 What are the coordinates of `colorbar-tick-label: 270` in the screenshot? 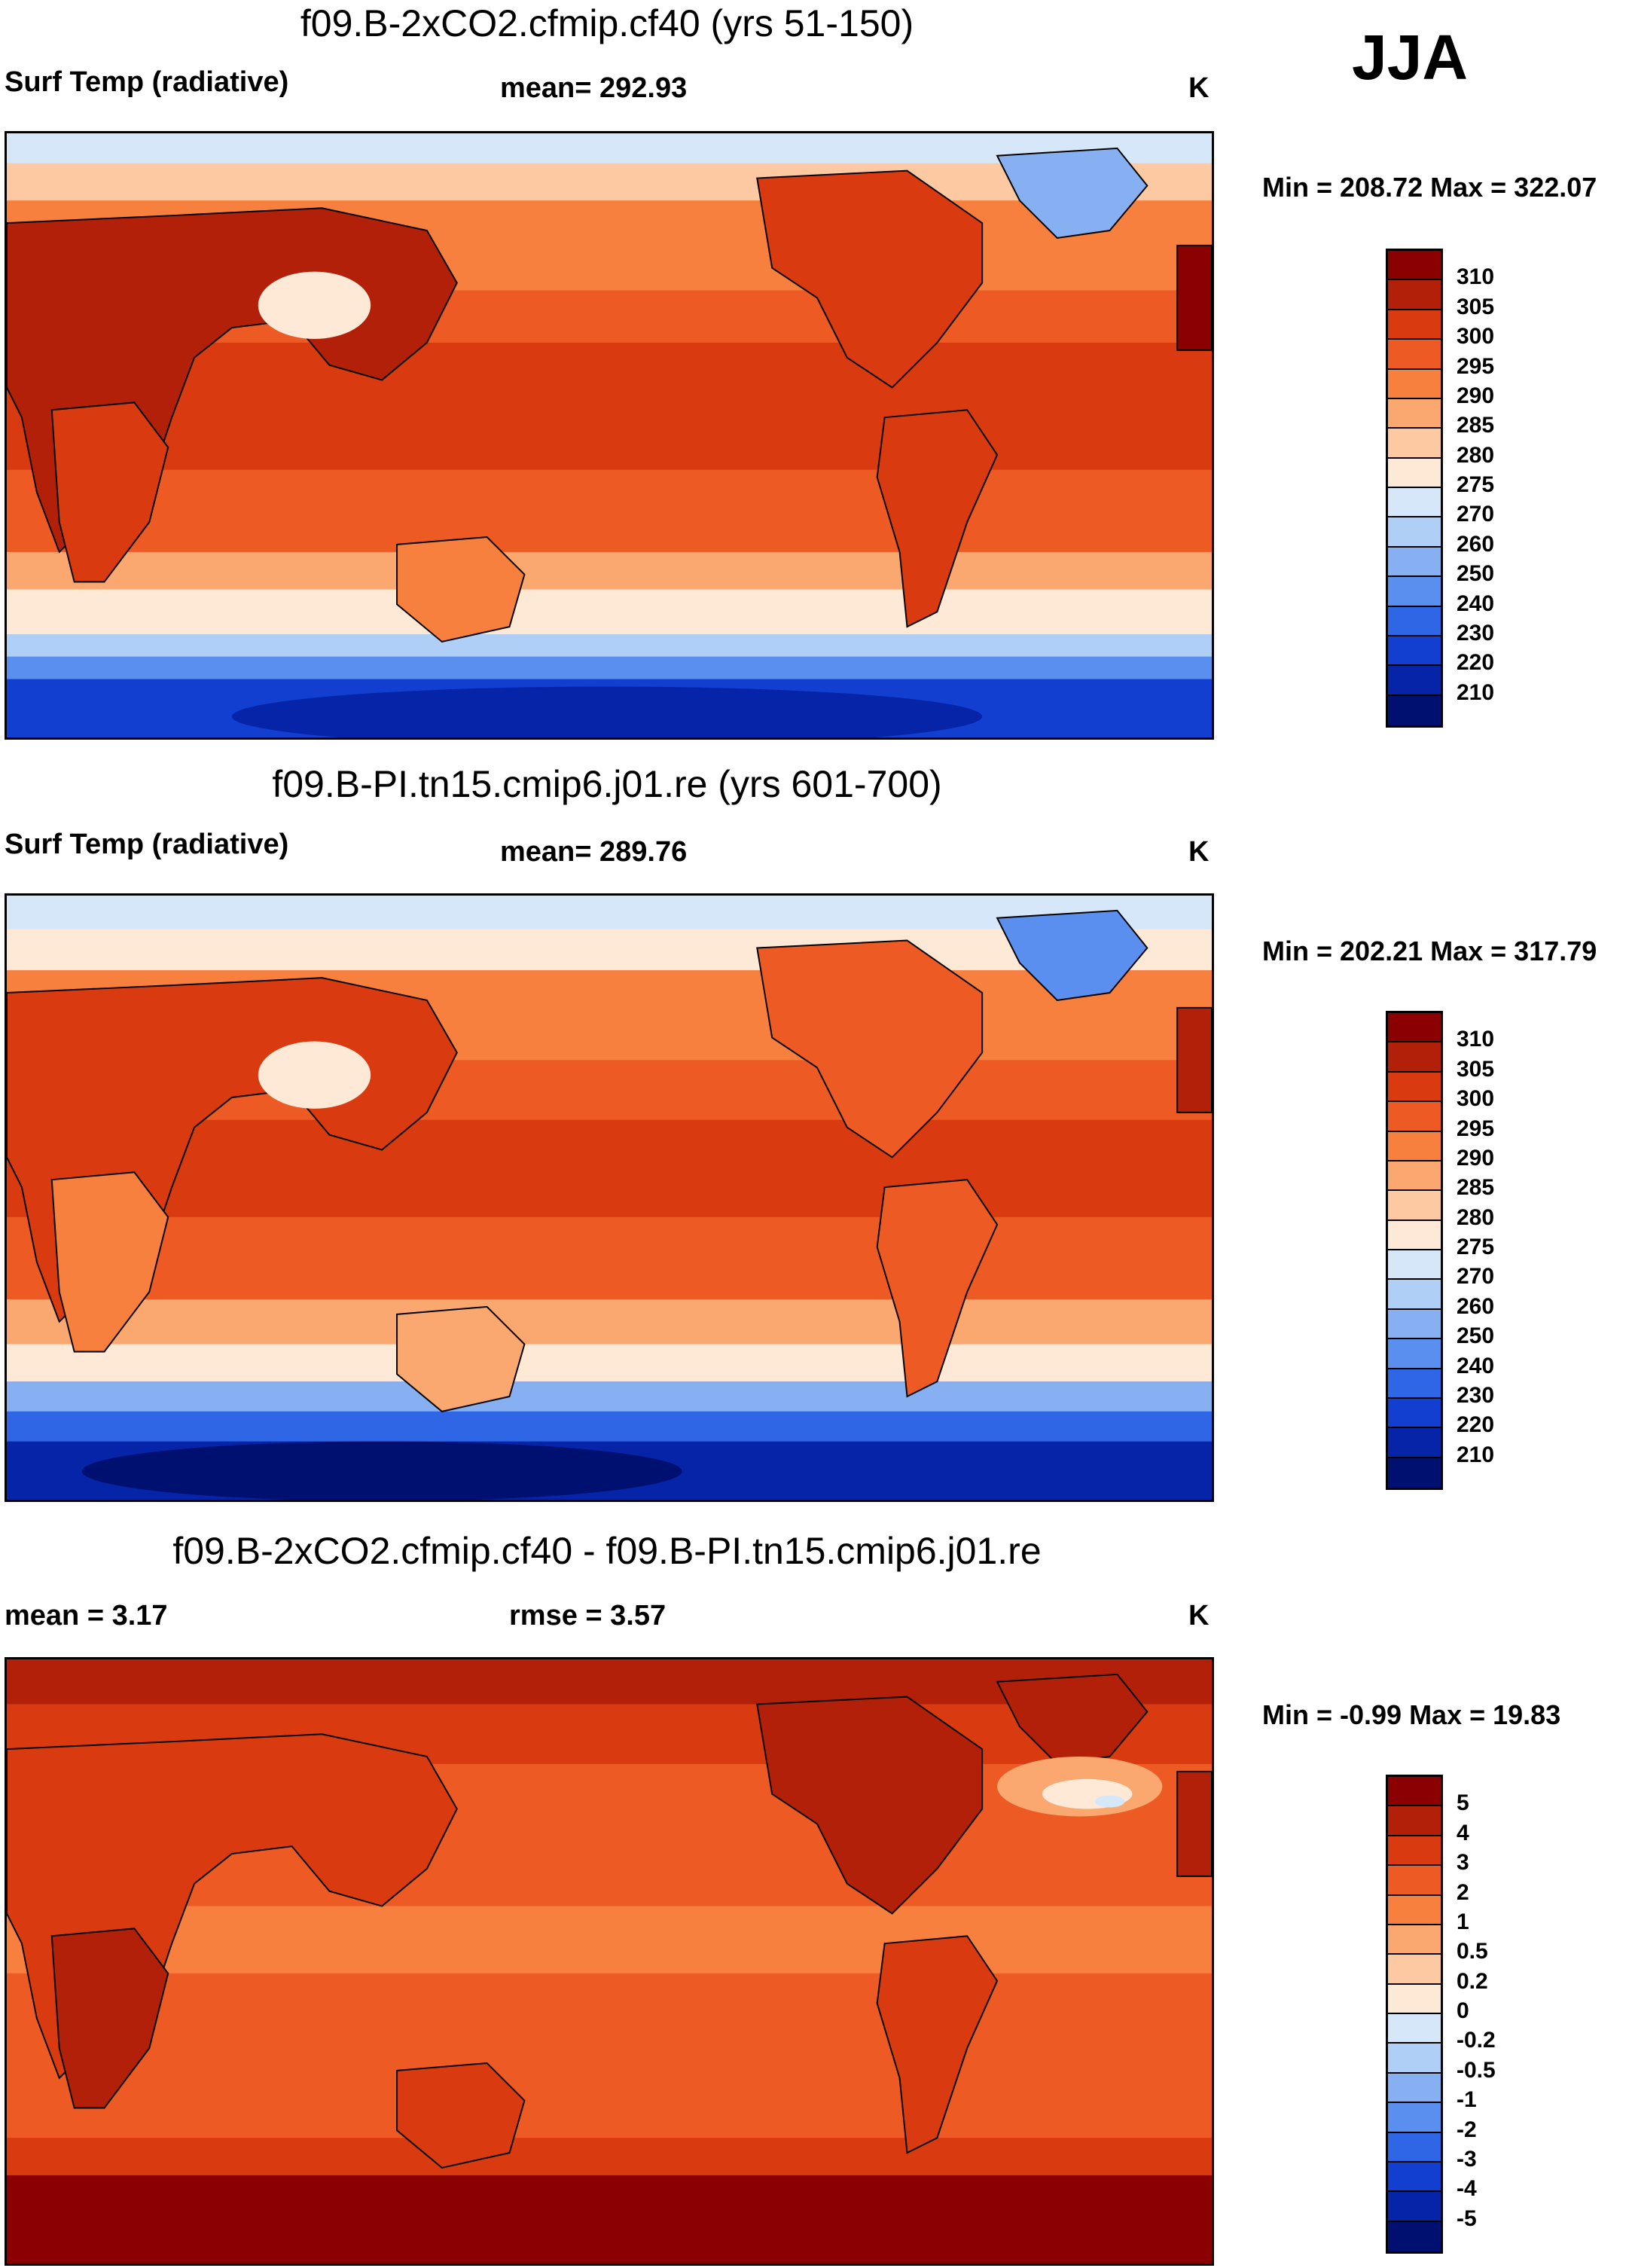 It's located at (1476, 514).